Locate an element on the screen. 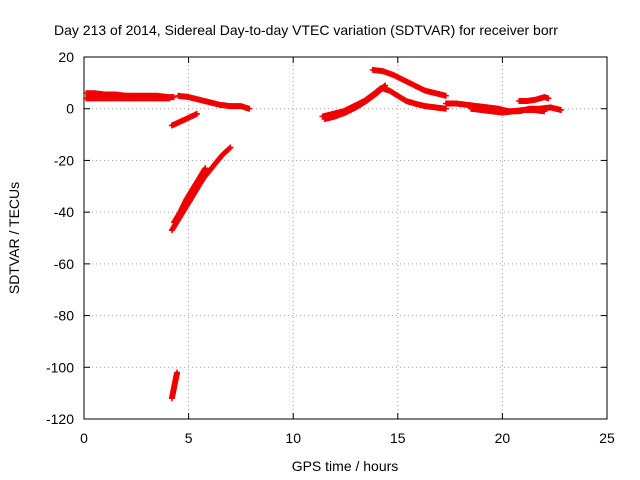 The height and width of the screenshot is (480, 640). x-tick-labels: 0 5 10 15 20 25 is located at coordinates (347, 438).